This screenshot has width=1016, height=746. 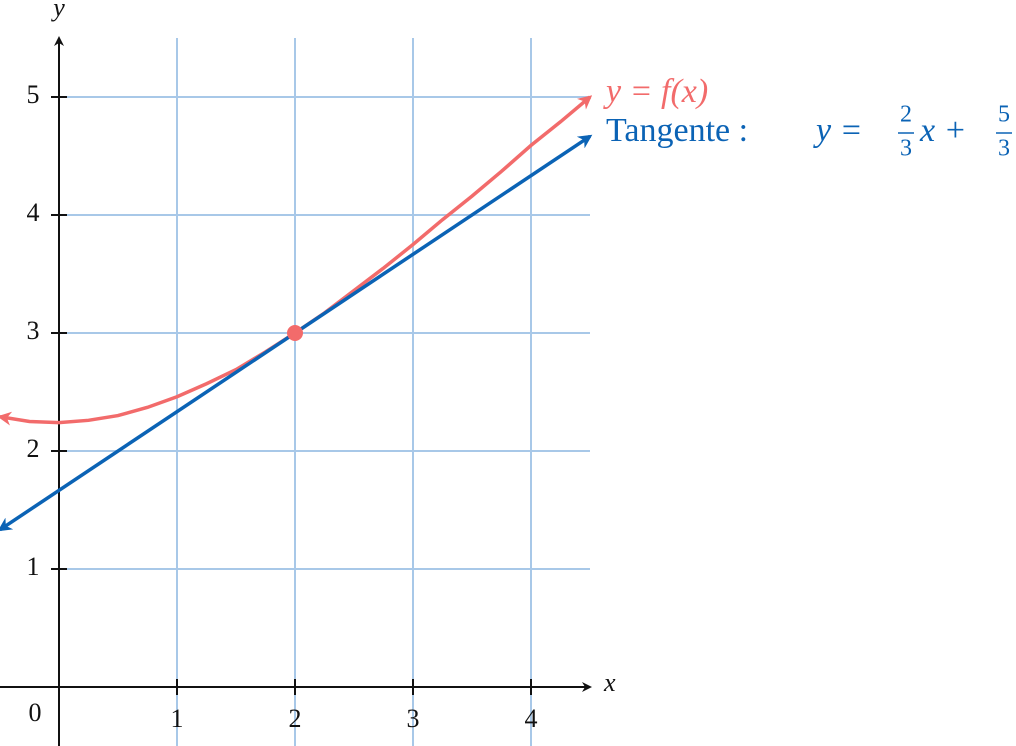 I want to click on x-tick-label: 4, so click(x=531, y=718).